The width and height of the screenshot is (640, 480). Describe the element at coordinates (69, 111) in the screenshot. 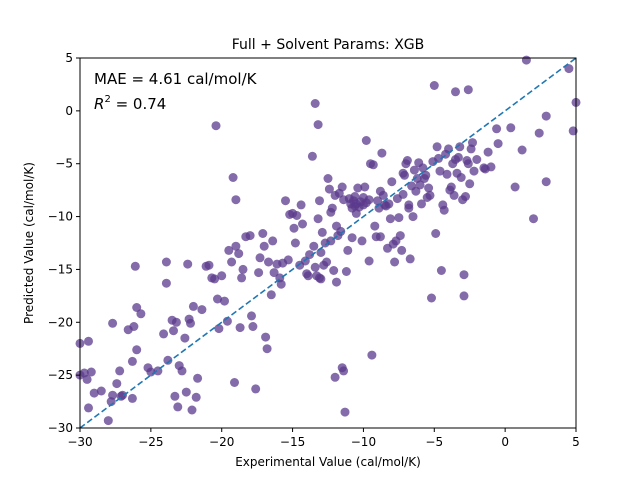

I see `y-tick-label: 0` at that location.